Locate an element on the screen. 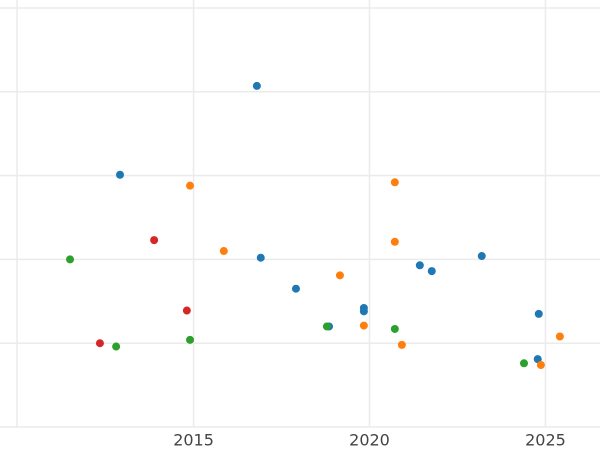  x-tick-label: 2015 is located at coordinates (193, 440).